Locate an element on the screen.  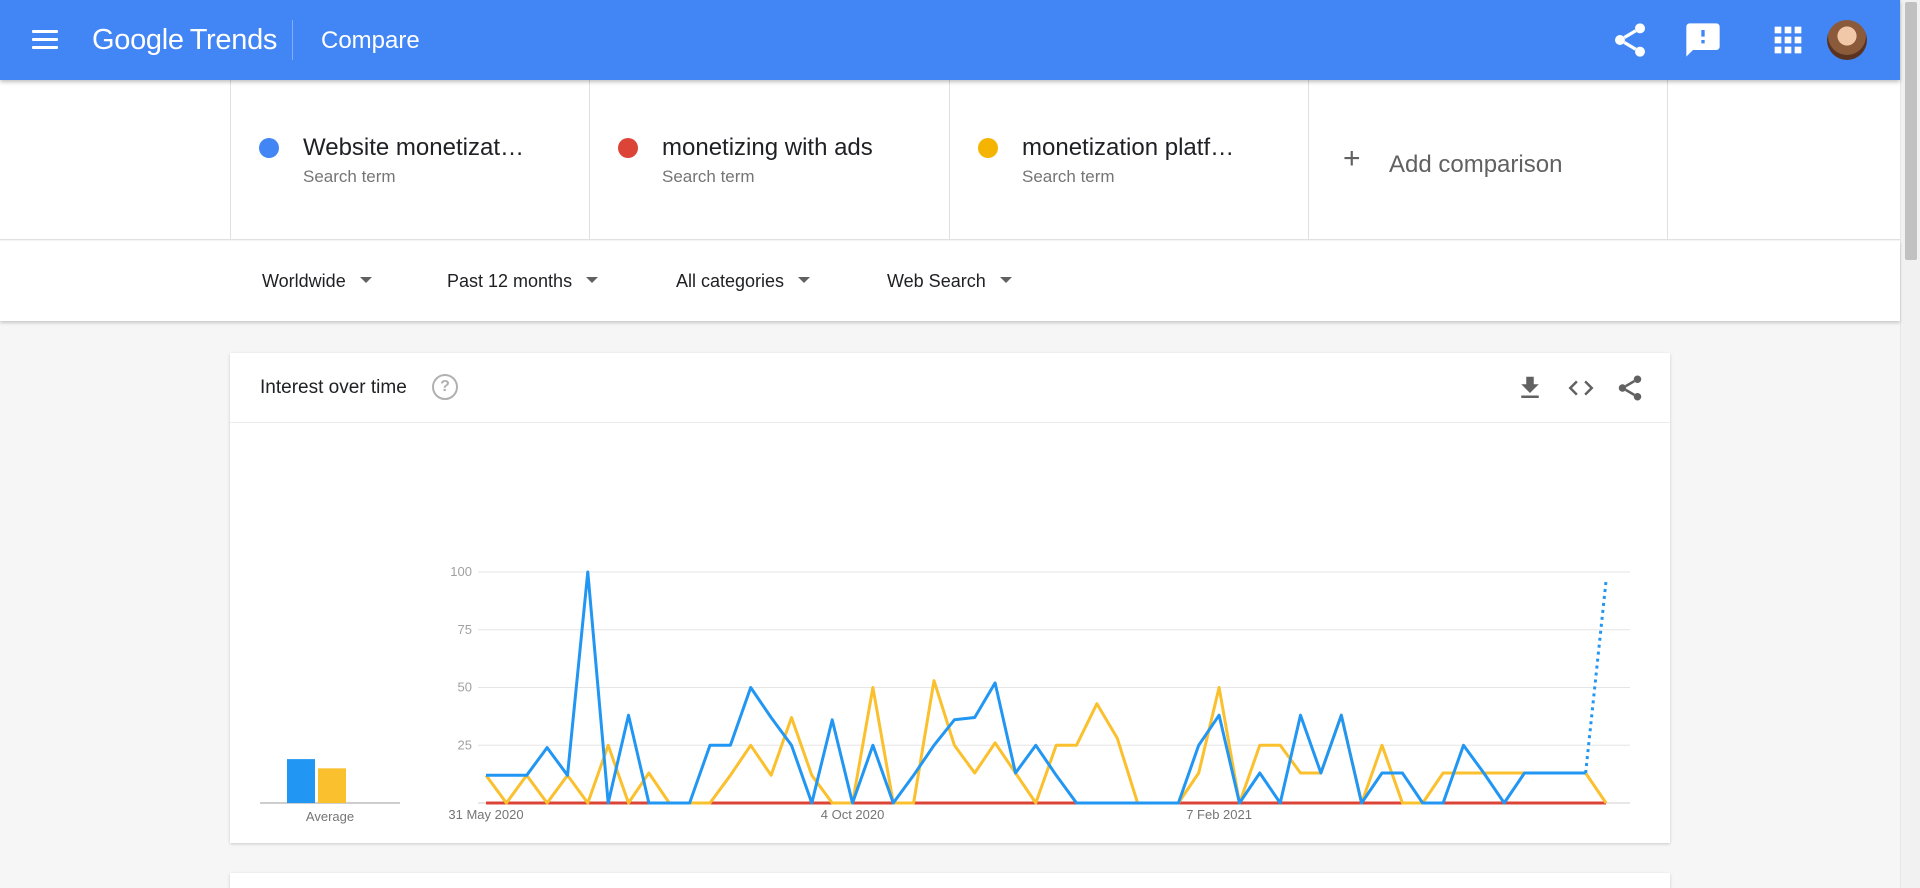
plus-icon: + is located at coordinates (1352, 158).